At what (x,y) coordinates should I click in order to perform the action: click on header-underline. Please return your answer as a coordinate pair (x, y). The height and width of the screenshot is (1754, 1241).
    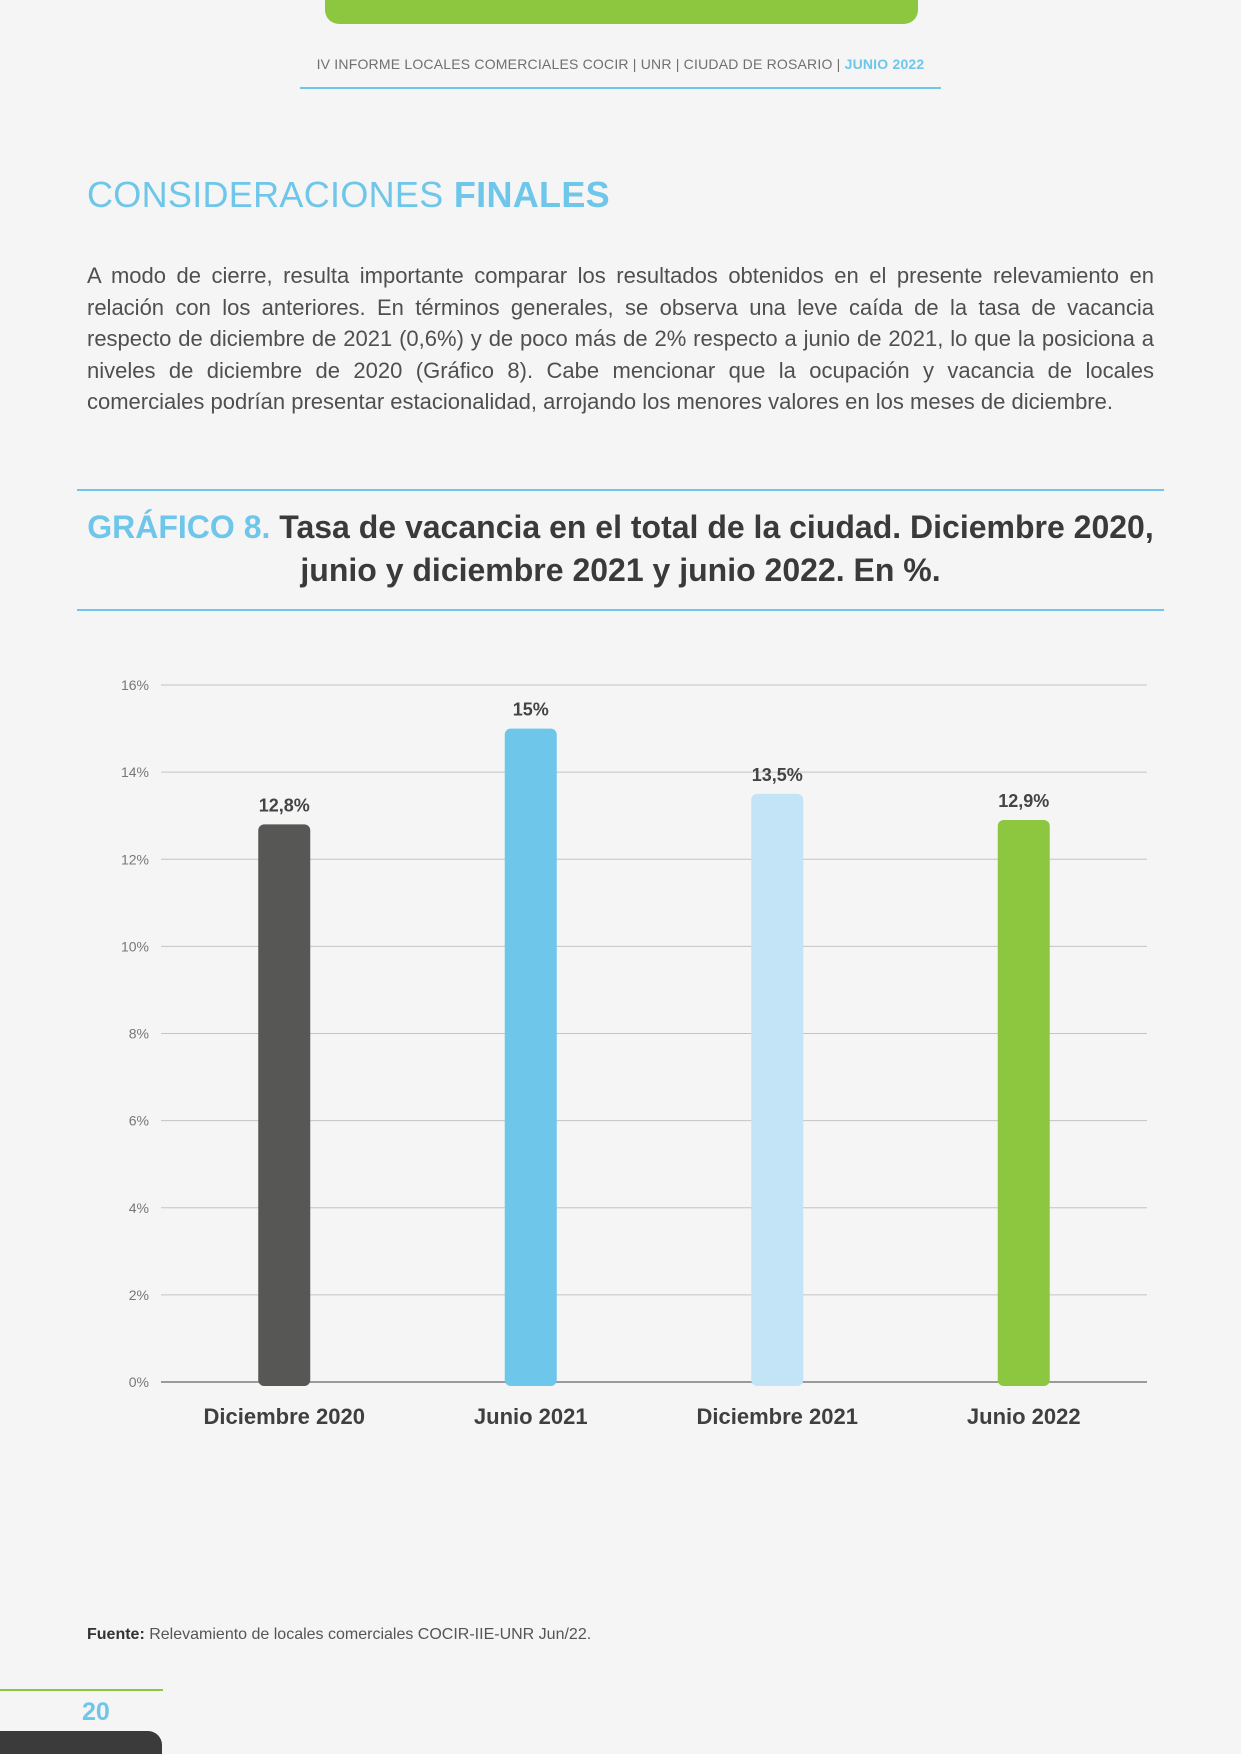
    Looking at the image, I should click on (620, 88).